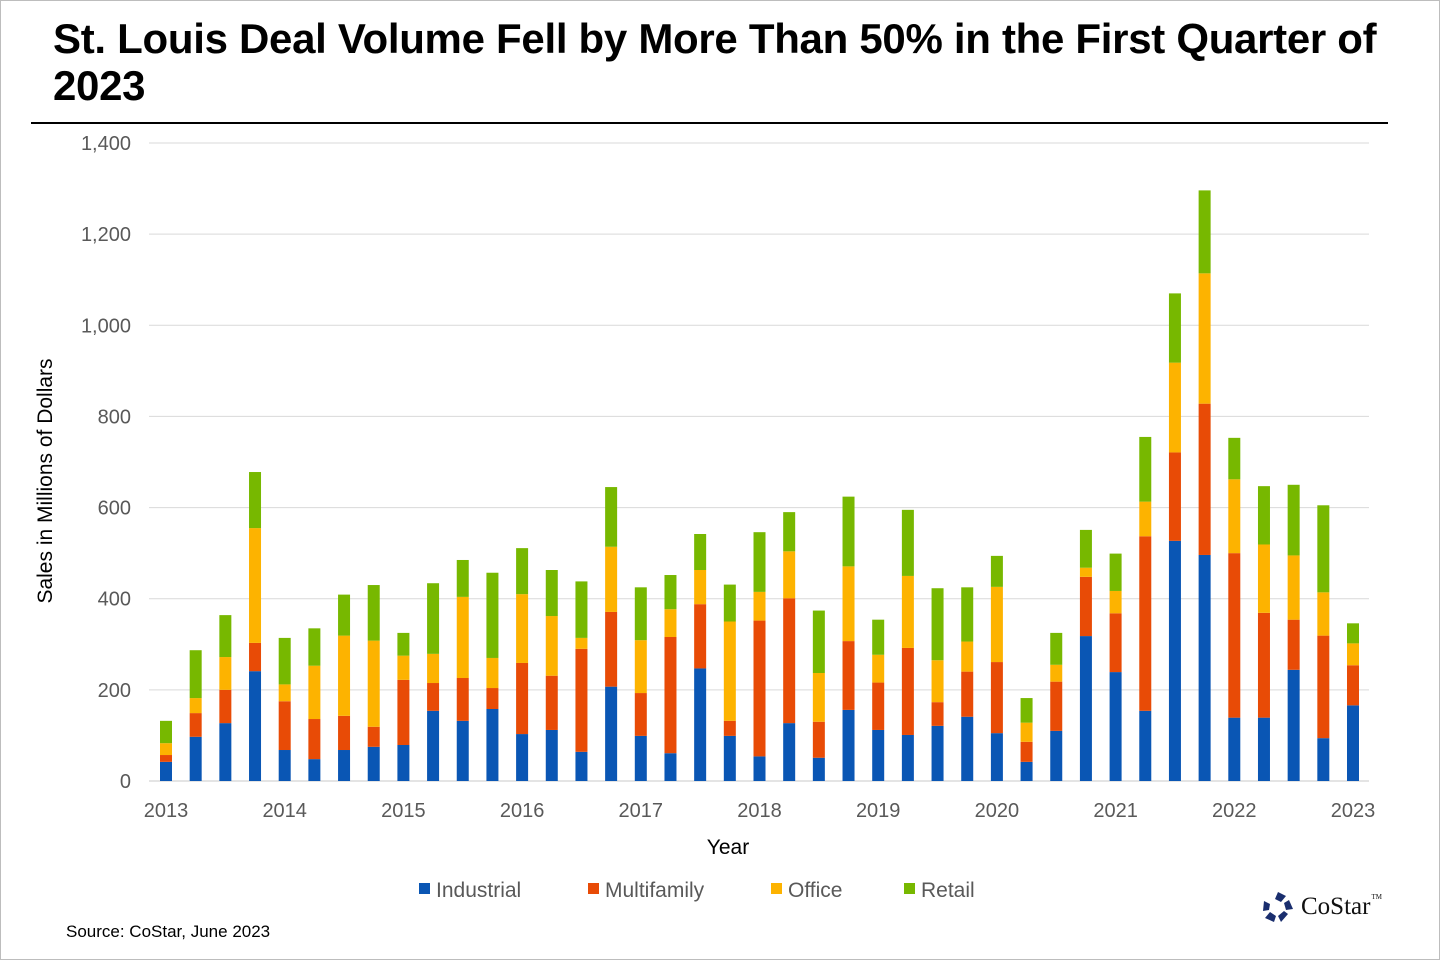 This screenshot has width=1440, height=961. I want to click on x-tick-label: 2013, so click(166, 811).